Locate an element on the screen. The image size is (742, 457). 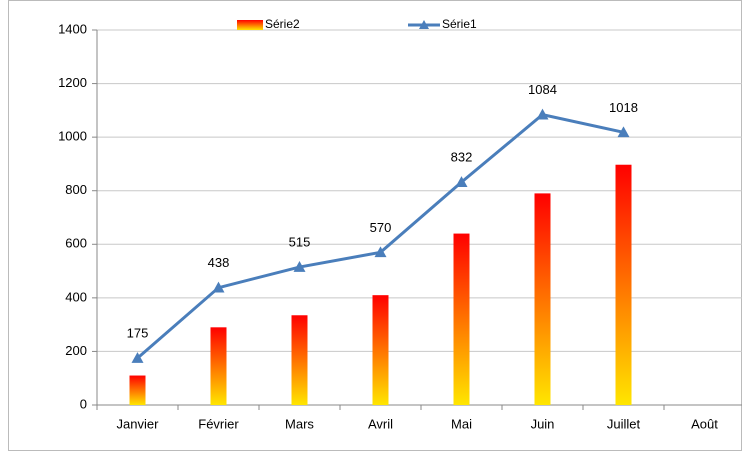
x-tick-label: Août is located at coordinates (704, 423).